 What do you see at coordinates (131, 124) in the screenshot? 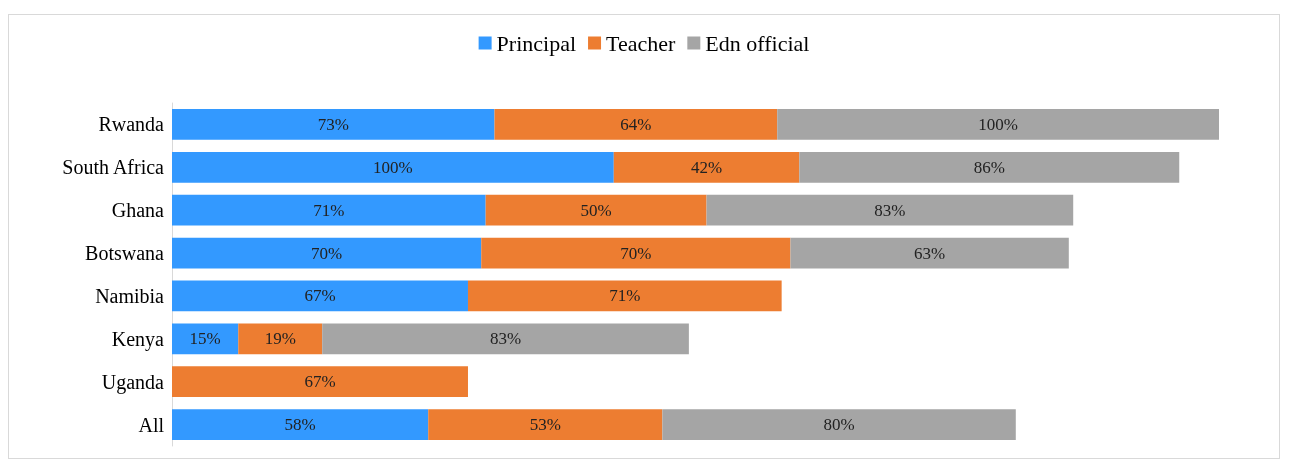
I see `y-tick-label: Rwanda` at bounding box center [131, 124].